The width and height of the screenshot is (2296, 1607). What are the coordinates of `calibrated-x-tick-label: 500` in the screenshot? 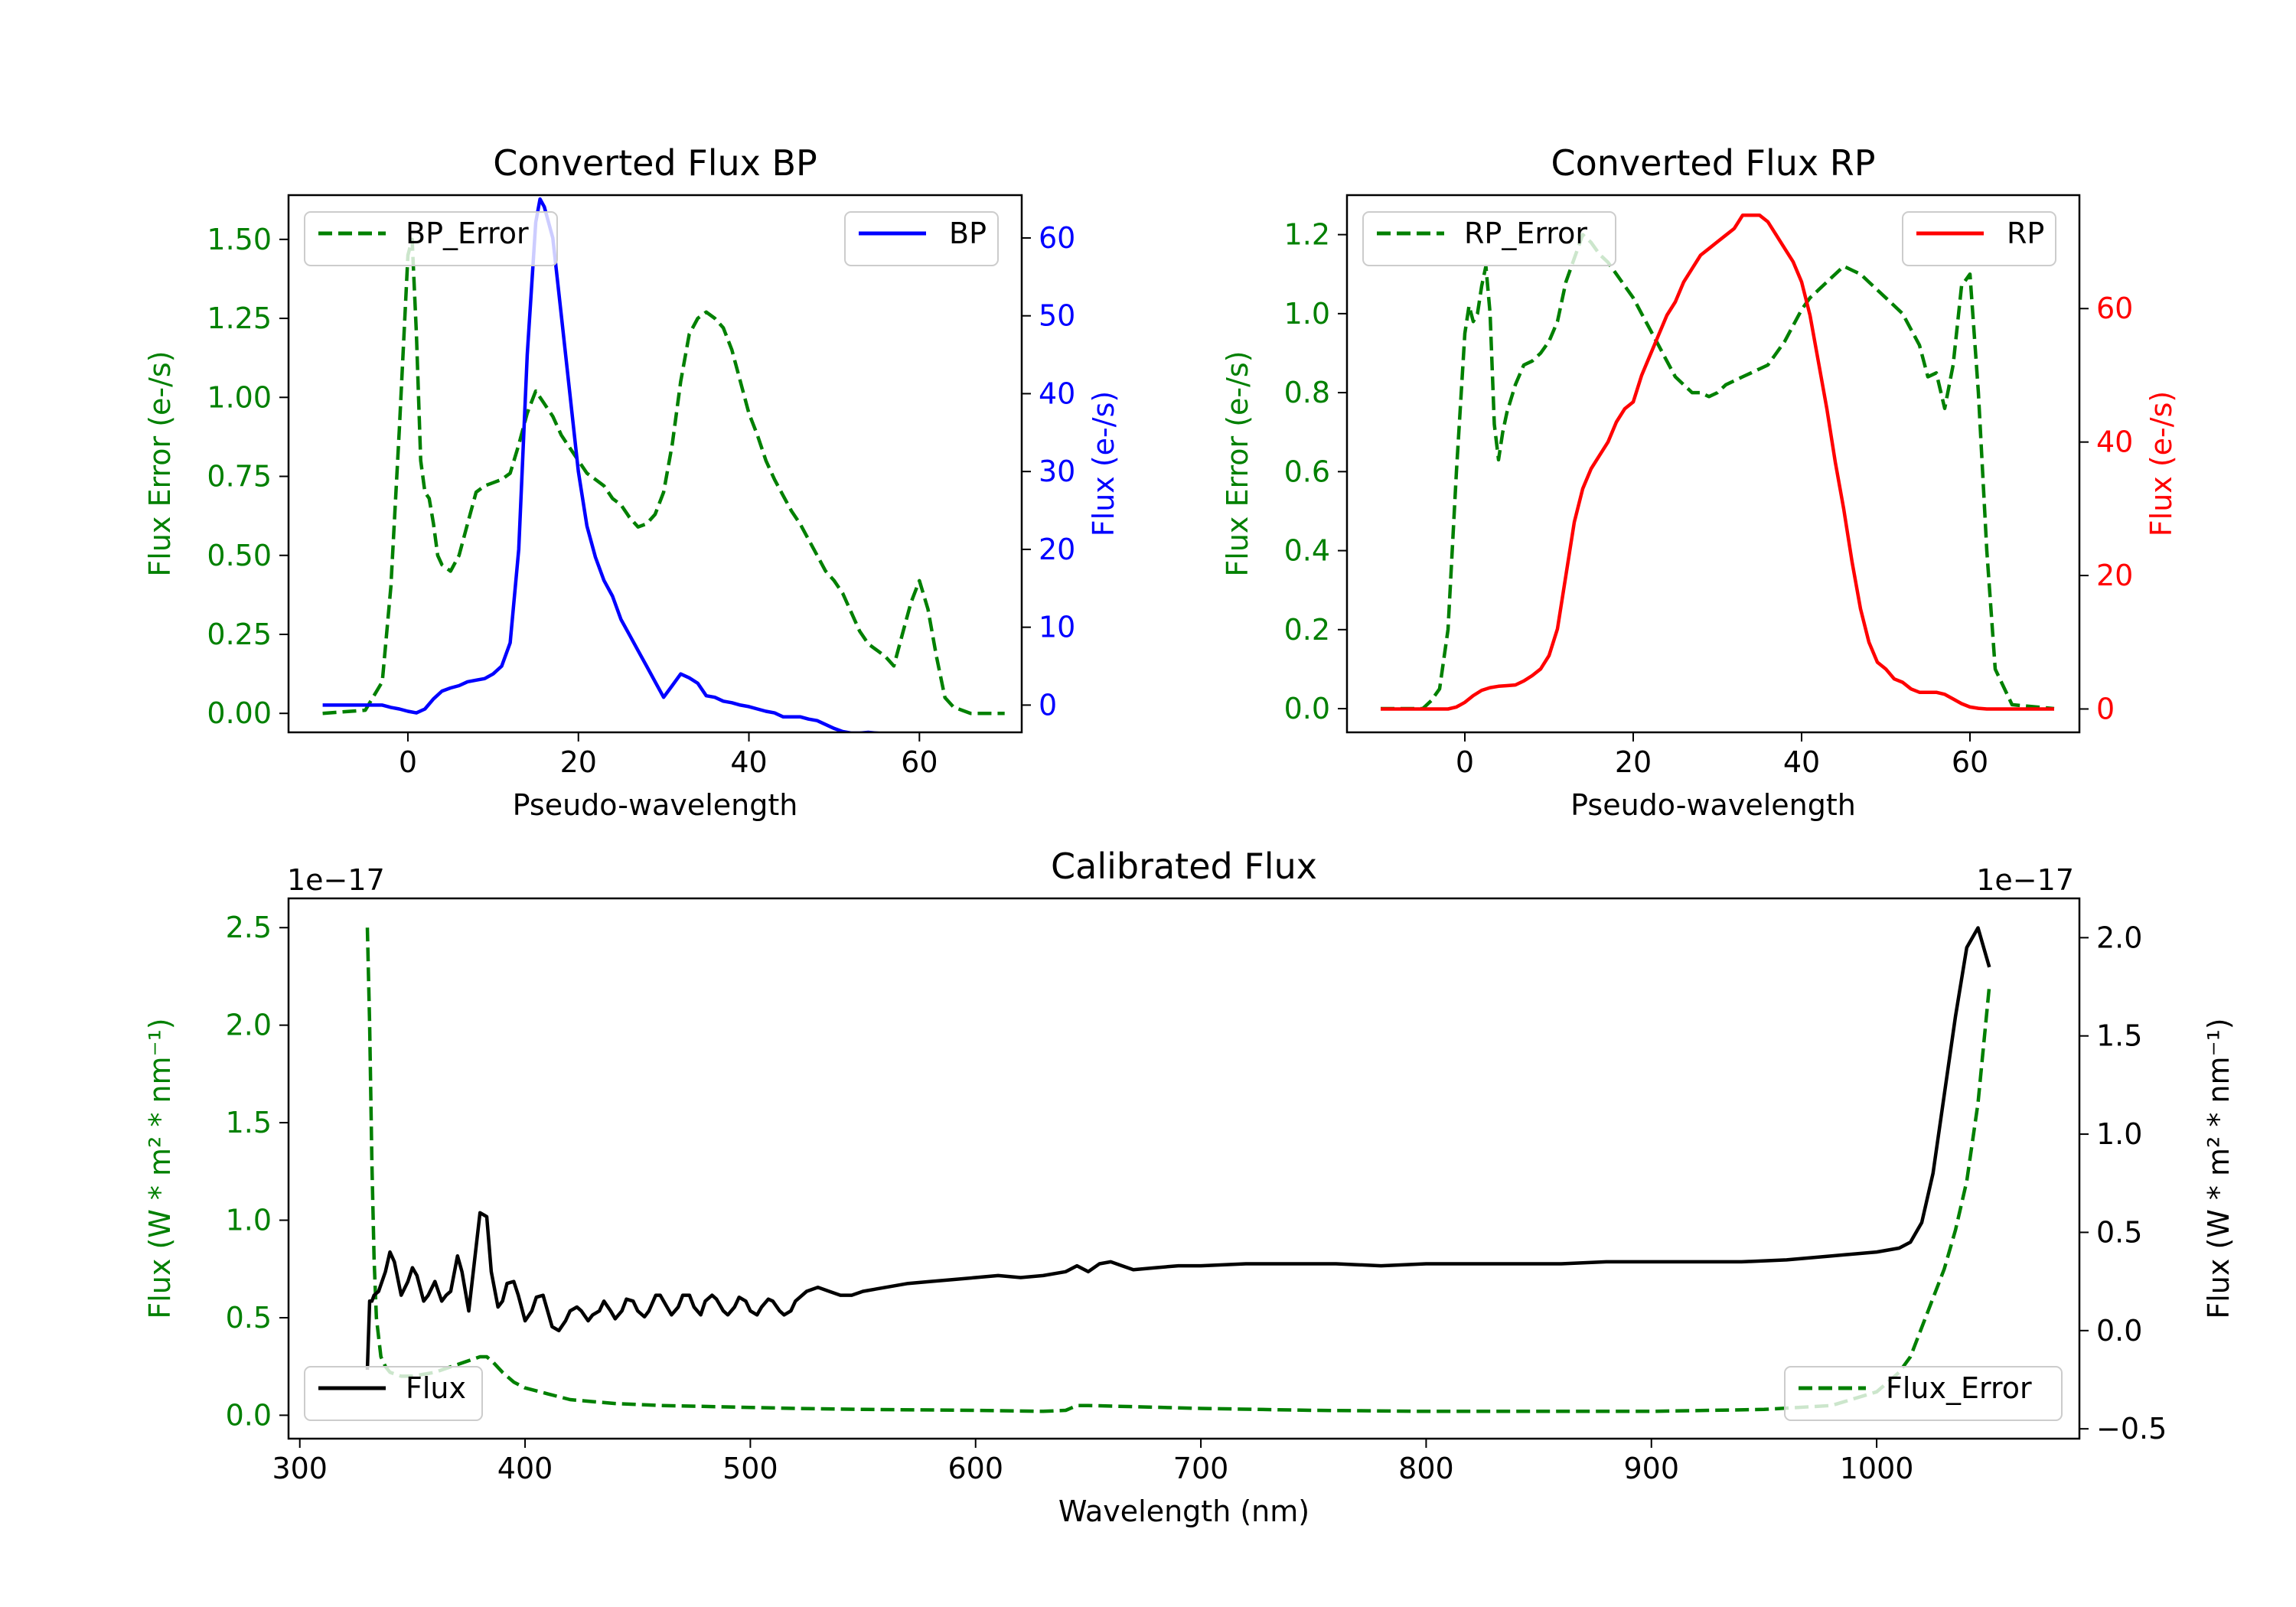 It's located at (750, 1468).